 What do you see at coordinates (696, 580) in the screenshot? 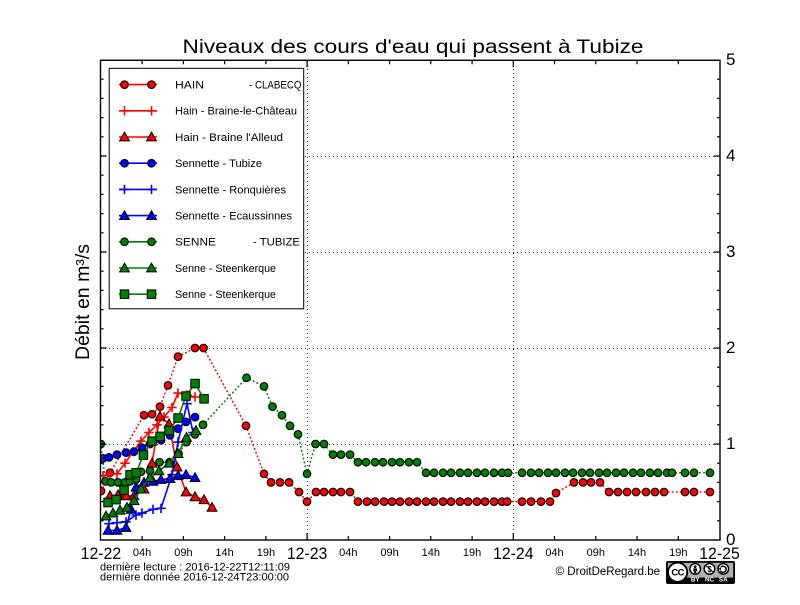
I see `svg-text: BY` at bounding box center [696, 580].